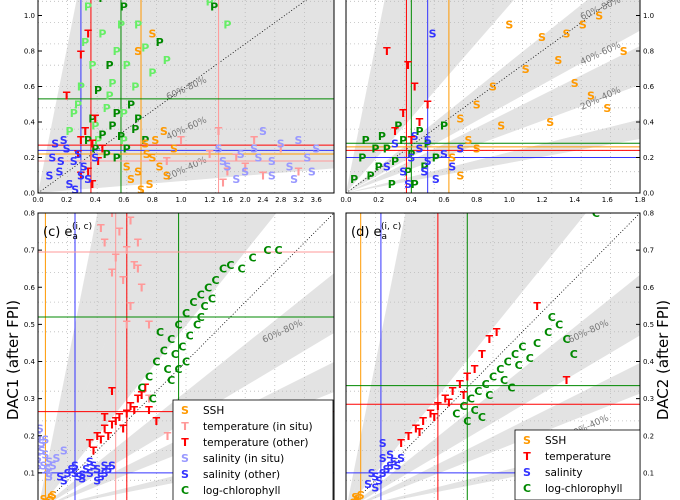 This screenshot has width=680, height=500. What do you see at coordinates (253, 449) in the screenshot?
I see `legend-box-c` at bounding box center [253, 449].